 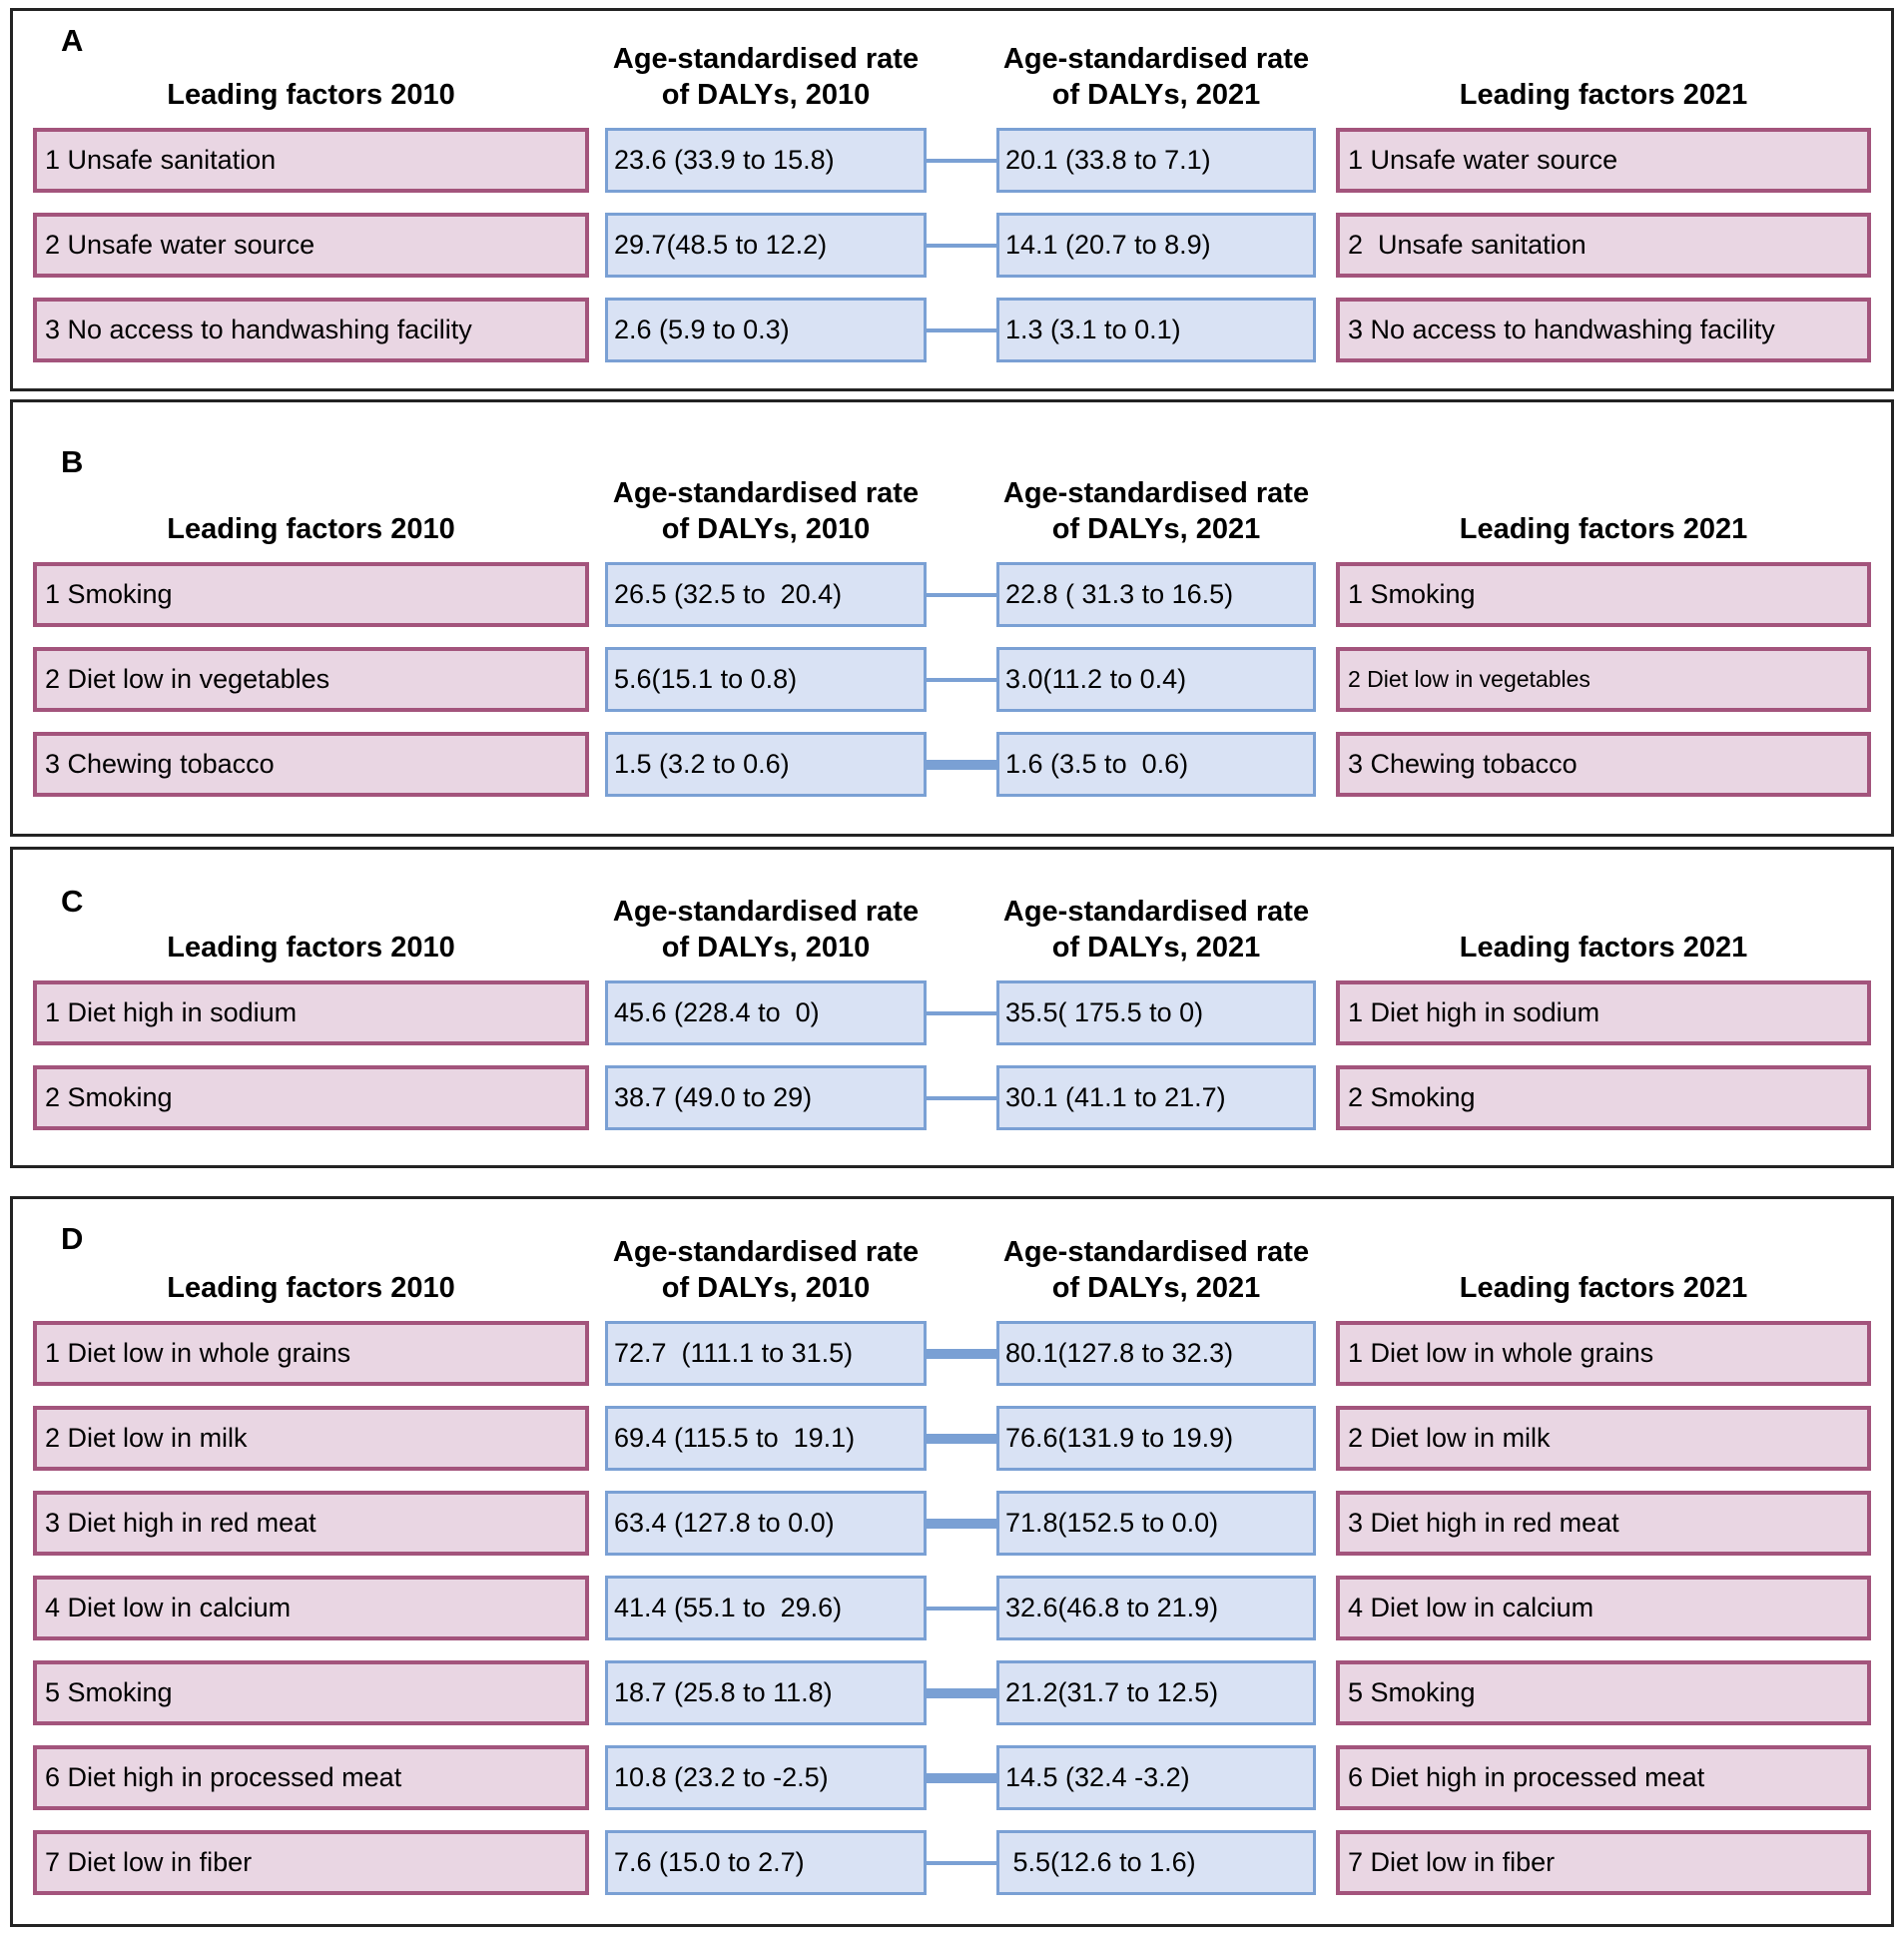 I want to click on factor-2010-box: 2 Diet low in milk, so click(x=311, y=1438).